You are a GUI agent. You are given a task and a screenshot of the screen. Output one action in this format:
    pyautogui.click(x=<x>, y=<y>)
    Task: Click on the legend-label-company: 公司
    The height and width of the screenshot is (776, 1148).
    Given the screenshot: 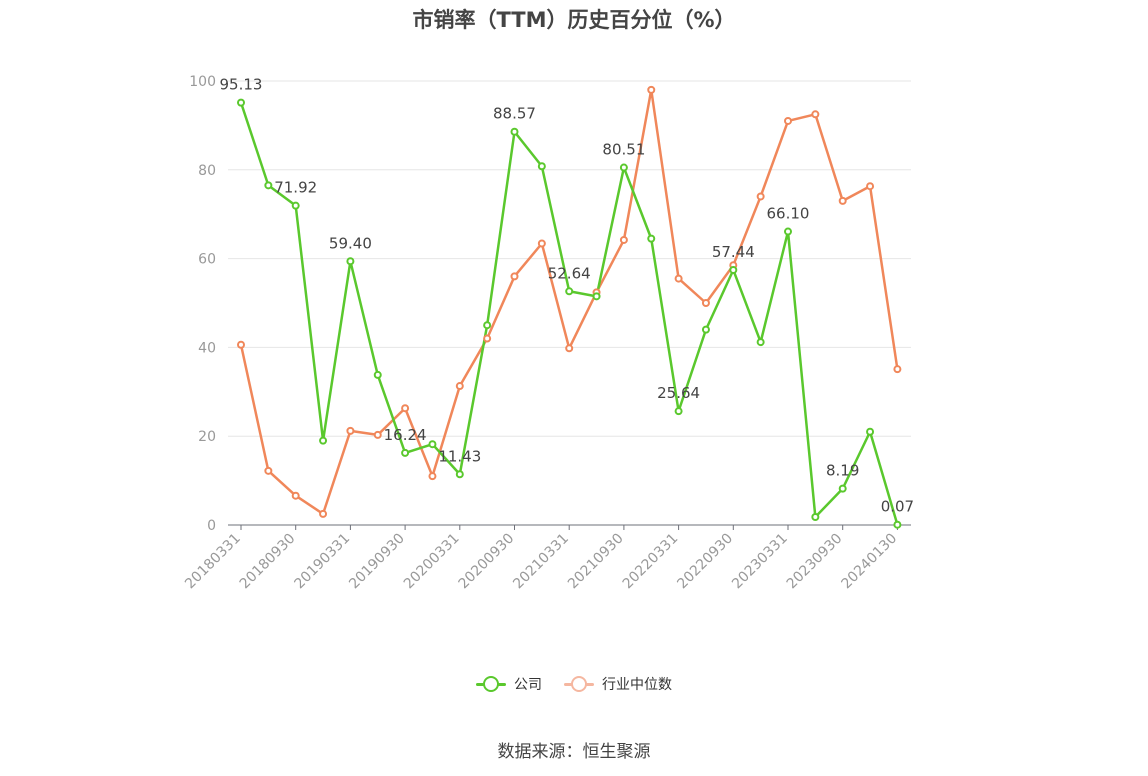 What is the action you would take?
    pyautogui.click(x=528, y=685)
    